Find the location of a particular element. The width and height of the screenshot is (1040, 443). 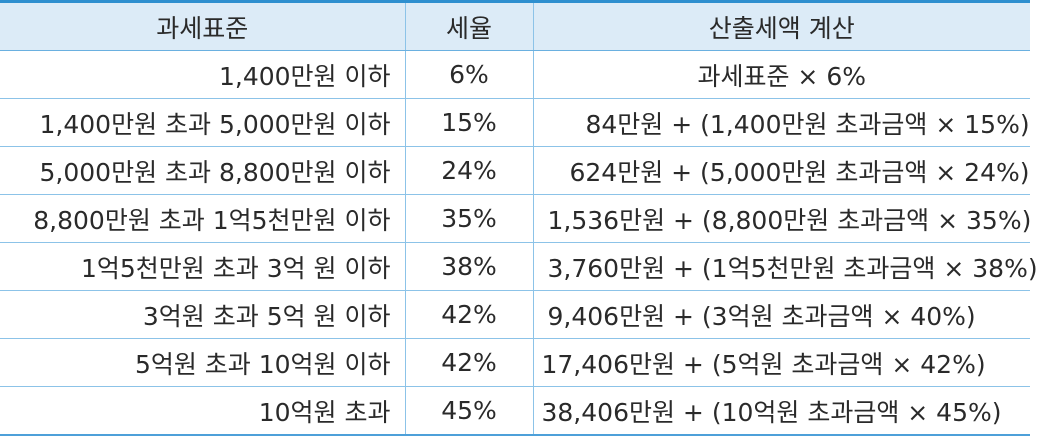

tax-calc-cell: 17,406만원 + (5억원 초과금액 × 42%) is located at coordinates (781, 362).